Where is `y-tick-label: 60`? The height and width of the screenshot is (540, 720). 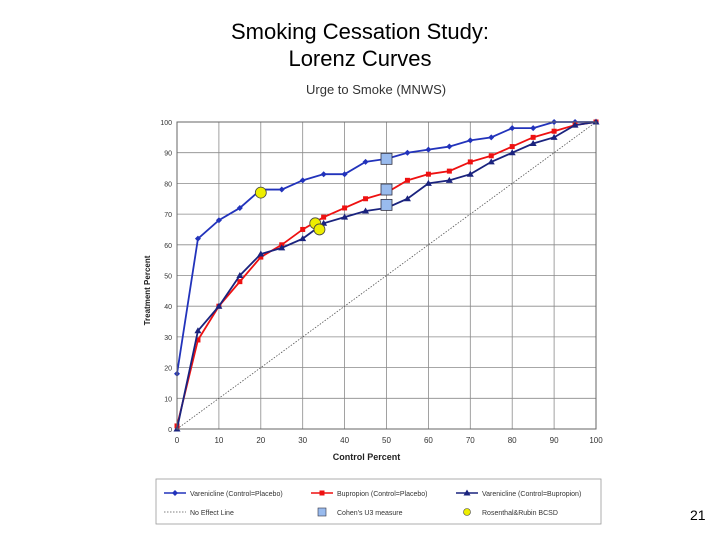
y-tick-label: 60 is located at coordinates (168, 246).